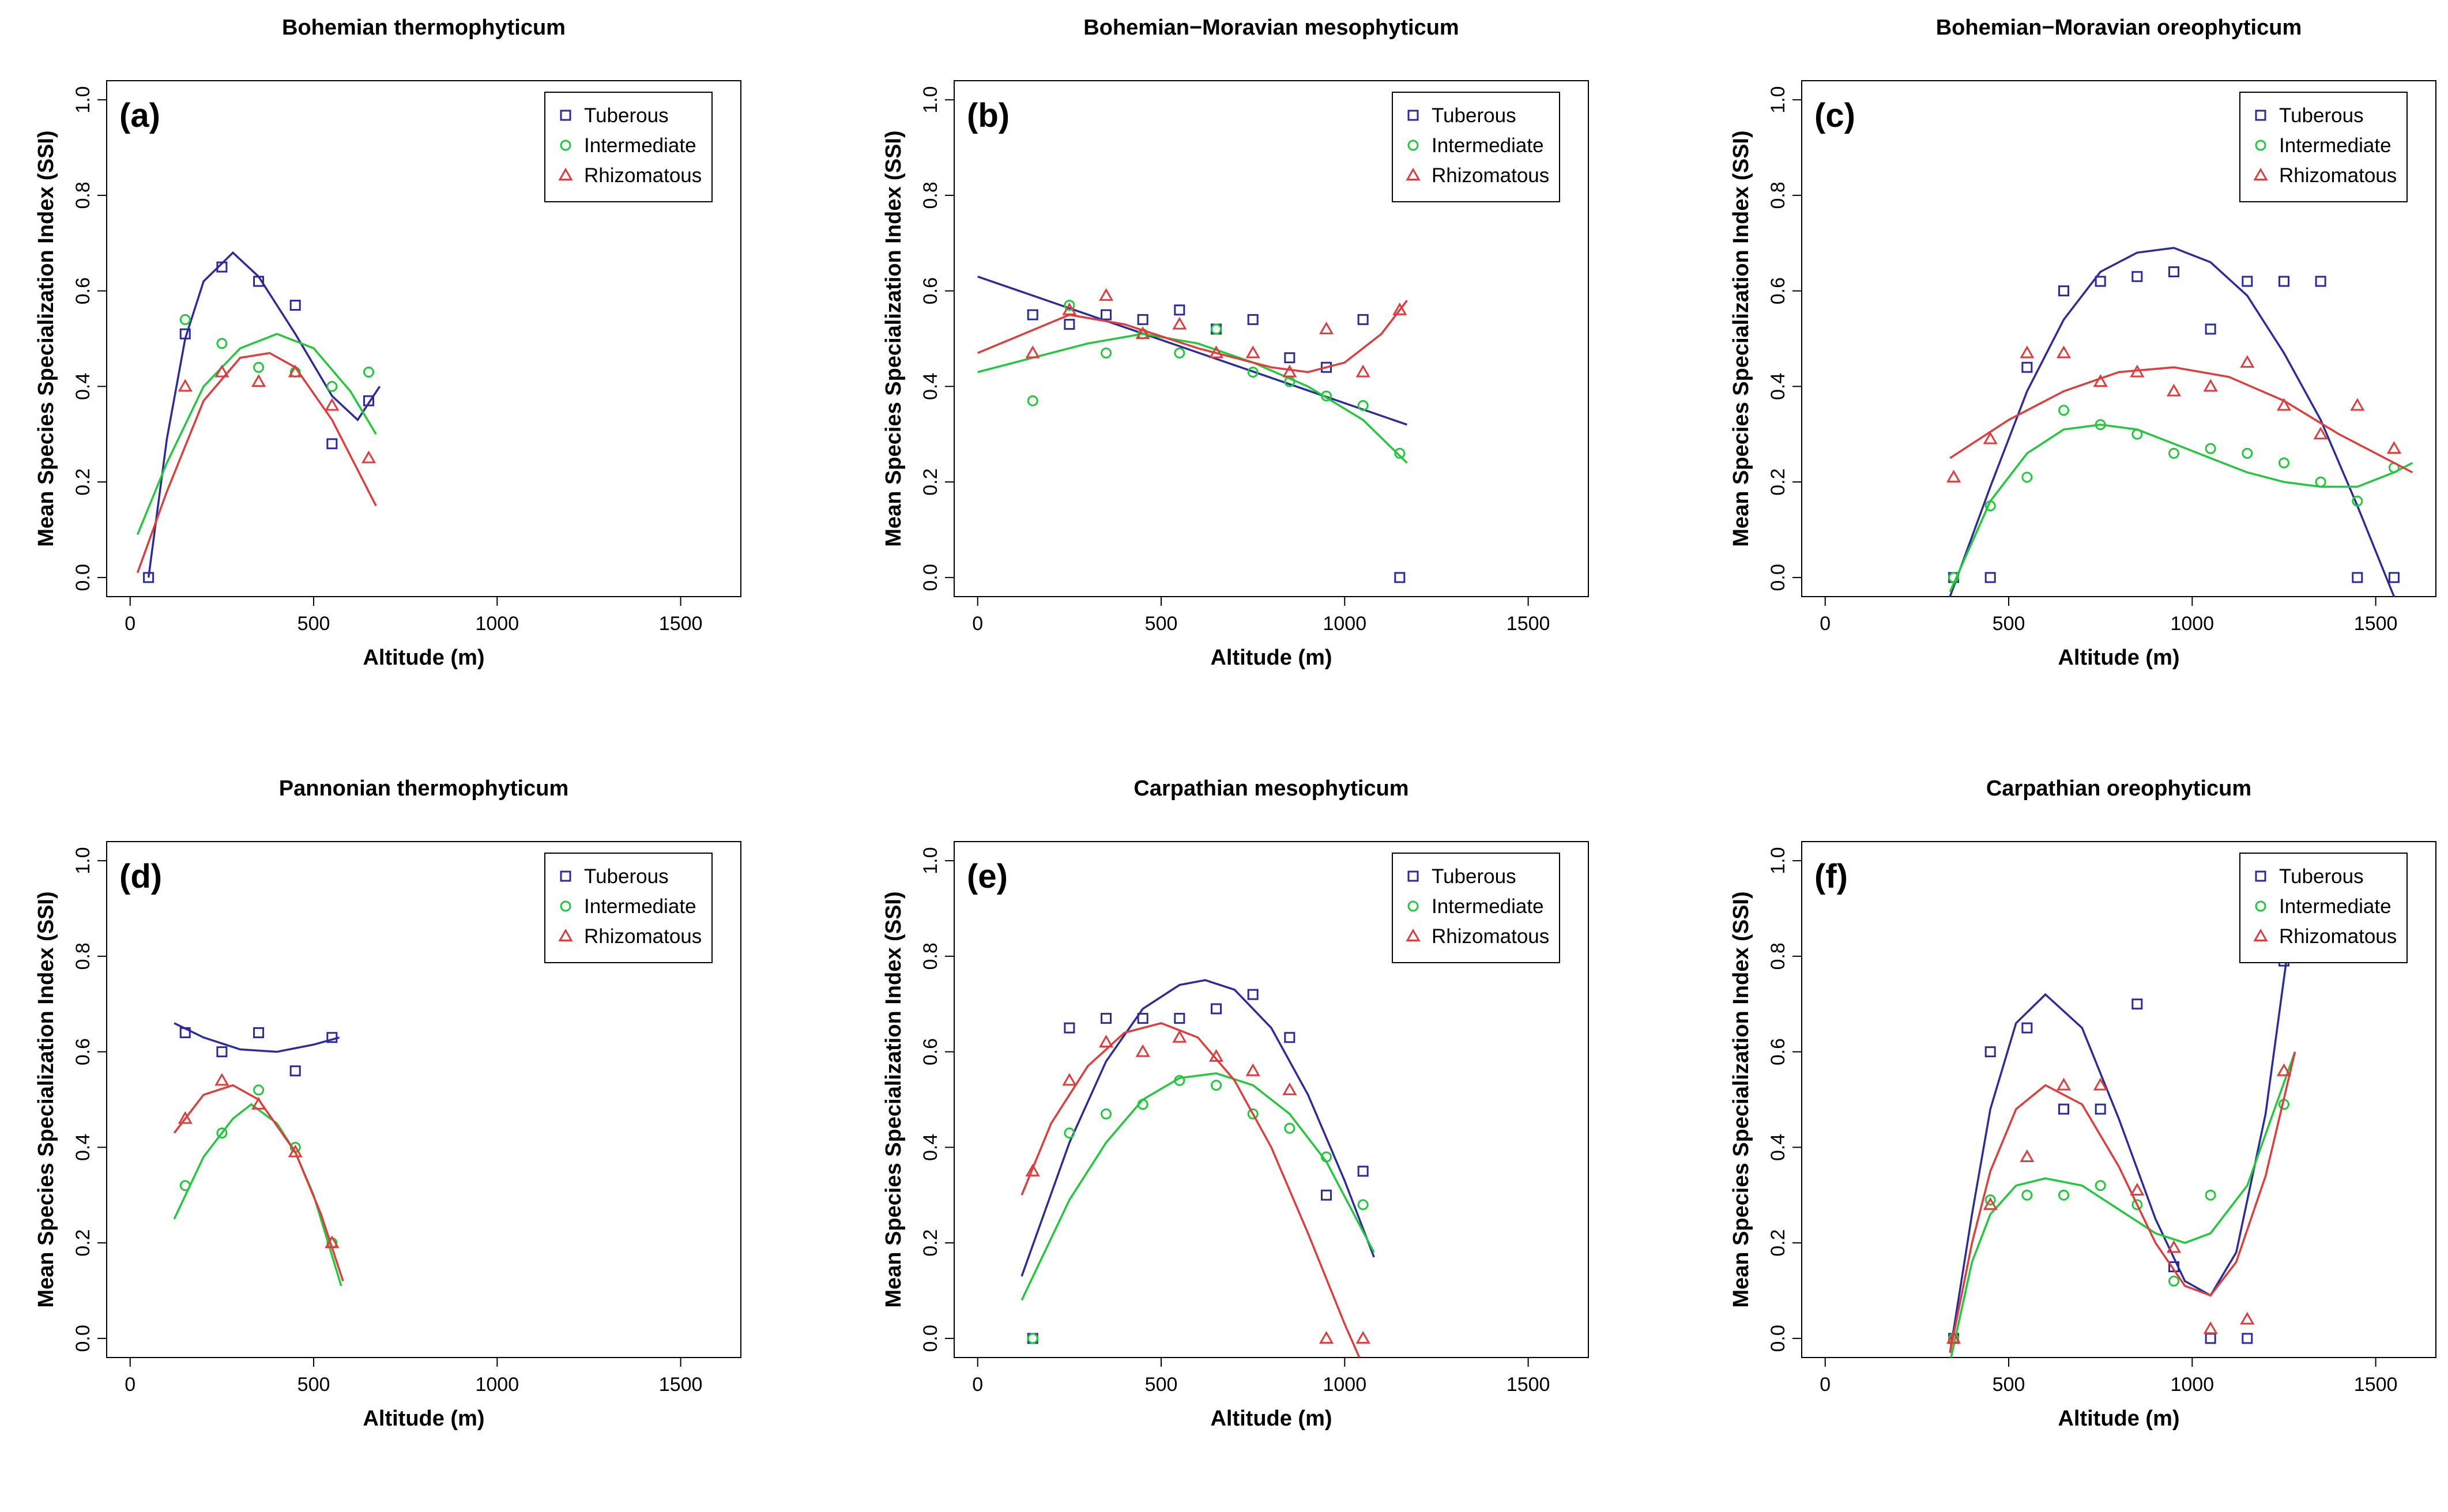 Image resolution: width=2448 pixels, height=1512 pixels. I want to click on legend, so click(2323, 908).